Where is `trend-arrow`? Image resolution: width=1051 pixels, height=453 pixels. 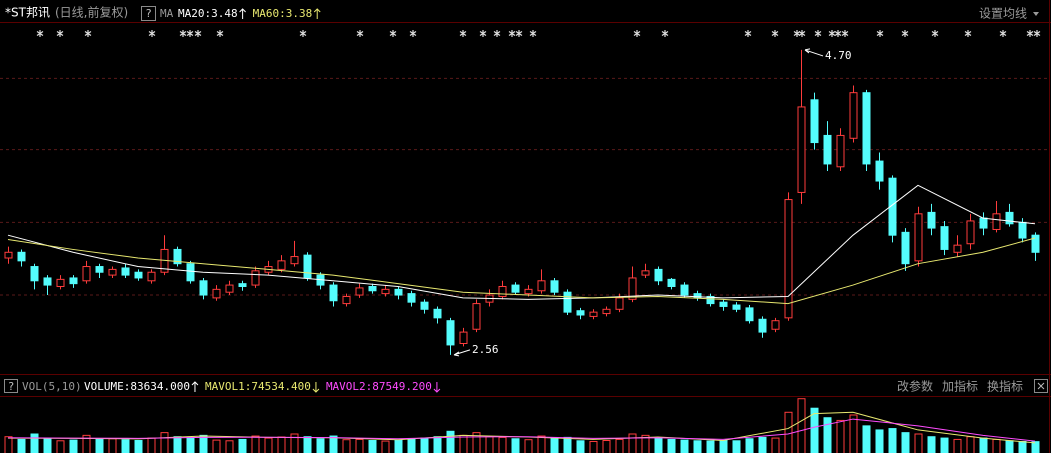
trend-arrow is located at coordinates (437, 387).